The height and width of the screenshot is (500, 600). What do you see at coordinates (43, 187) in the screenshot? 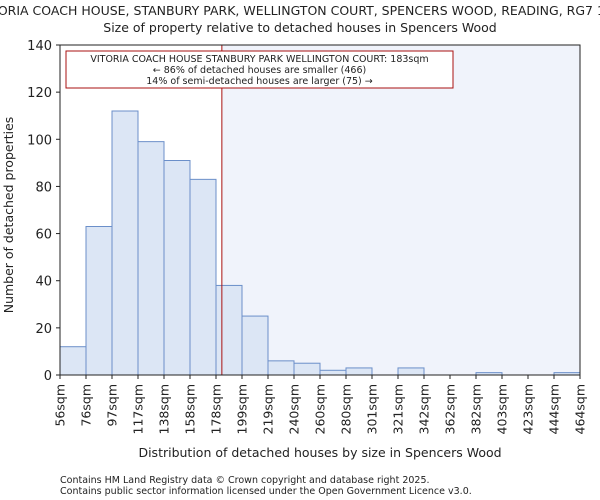
I see `y-tick-label-80: 80` at bounding box center [43, 187].